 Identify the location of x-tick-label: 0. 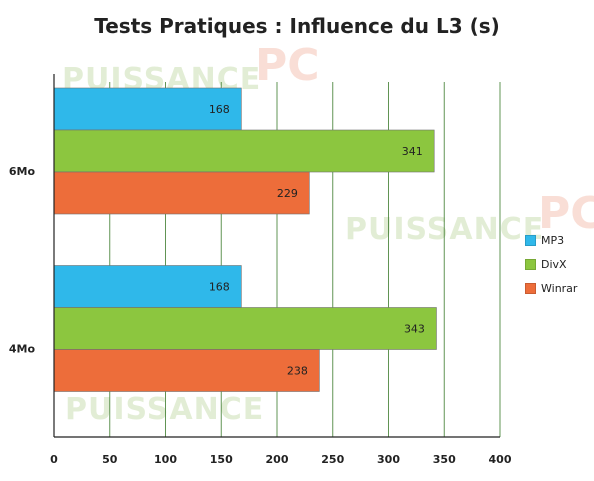
(54, 459).